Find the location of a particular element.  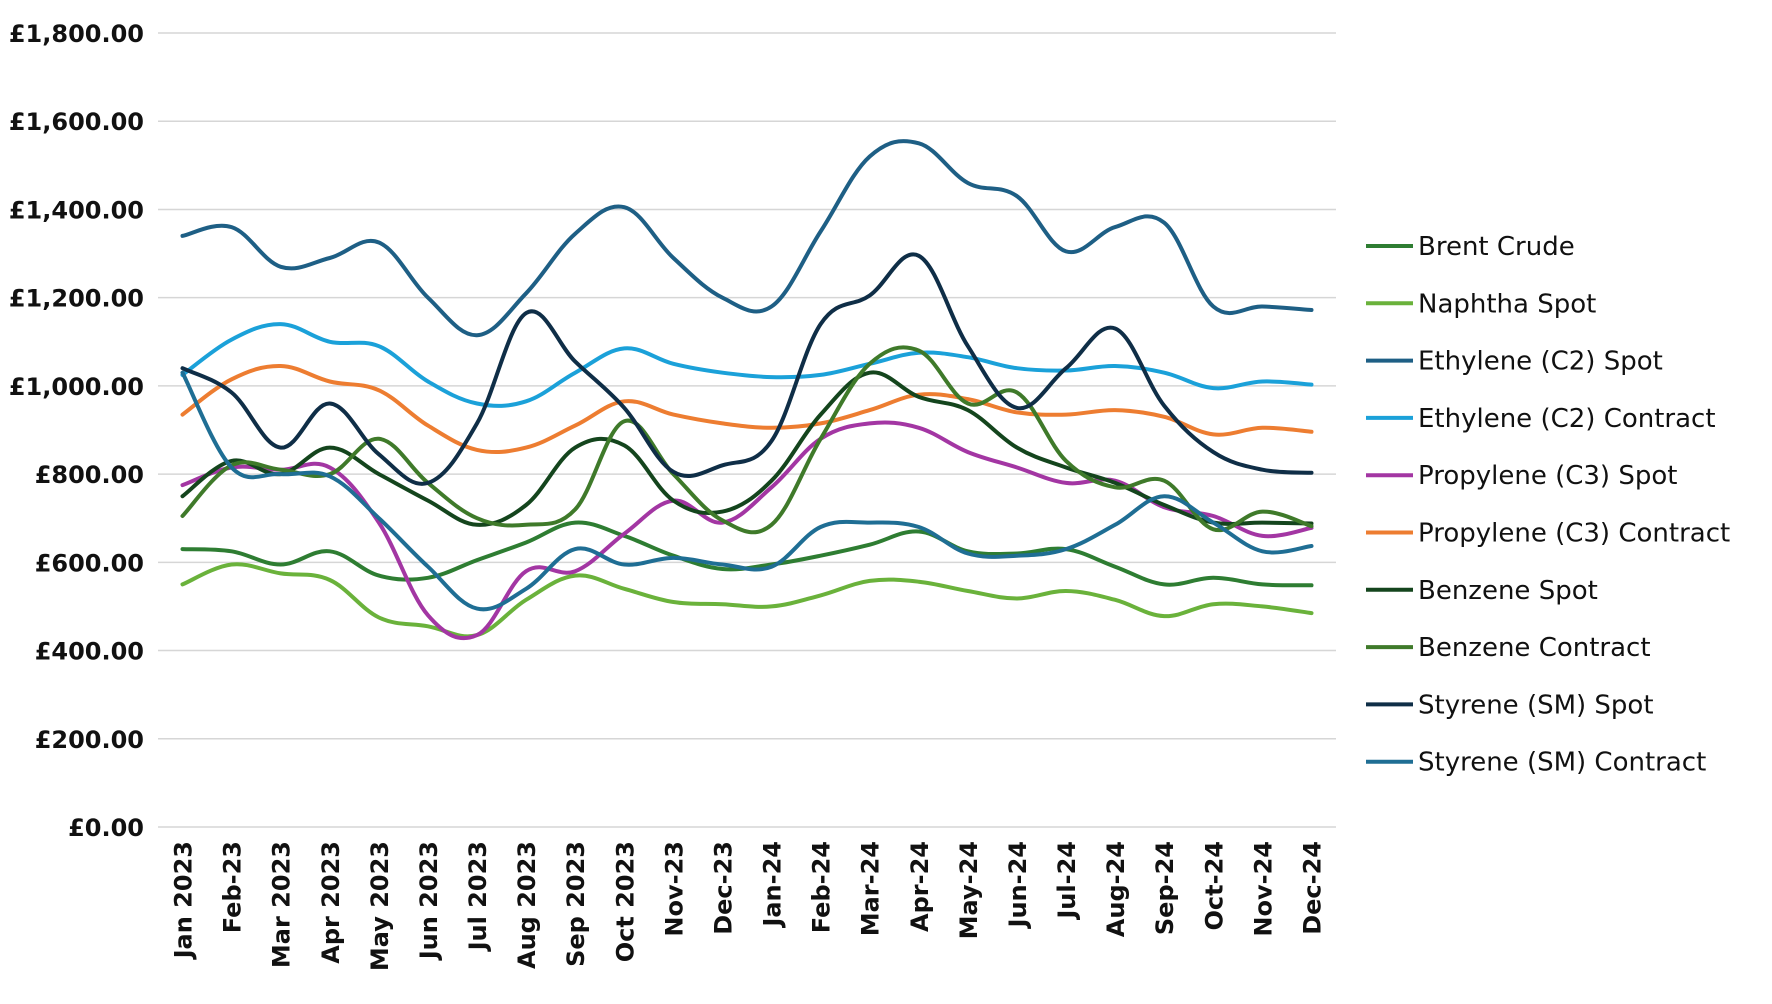

legend-entry-label: Propylene (C3) Spot is located at coordinates (1547, 476).